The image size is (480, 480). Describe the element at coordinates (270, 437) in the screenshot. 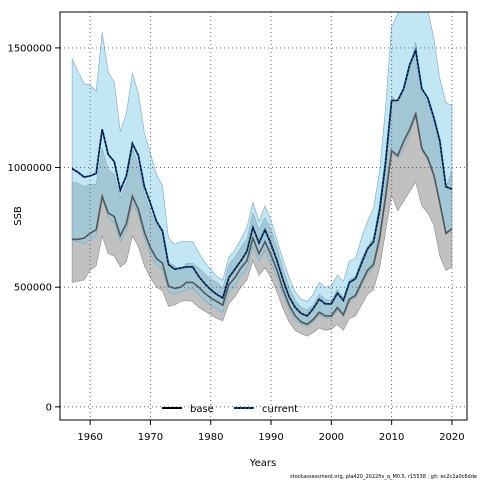

I see `x-tick-label: 1990` at that location.